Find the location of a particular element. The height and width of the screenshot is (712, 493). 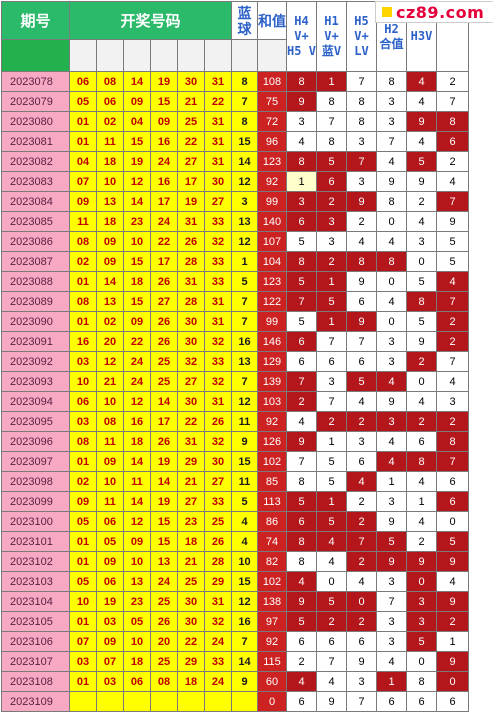

sum-value-cell: 0 is located at coordinates (272, 701).